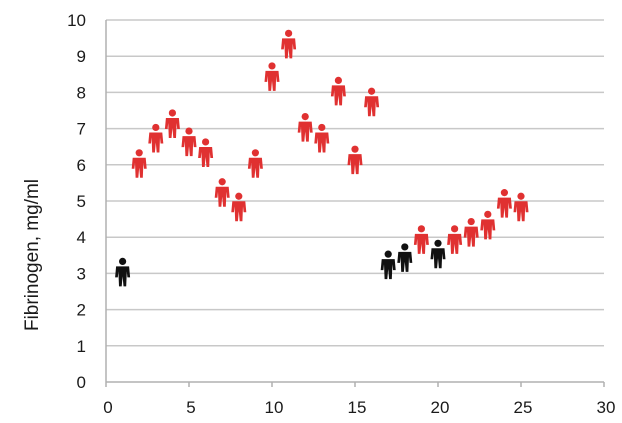 This screenshot has width=622, height=423. I want to click on x-tick-labels: 0 5 10 15 20 25 30, so click(359, 407).